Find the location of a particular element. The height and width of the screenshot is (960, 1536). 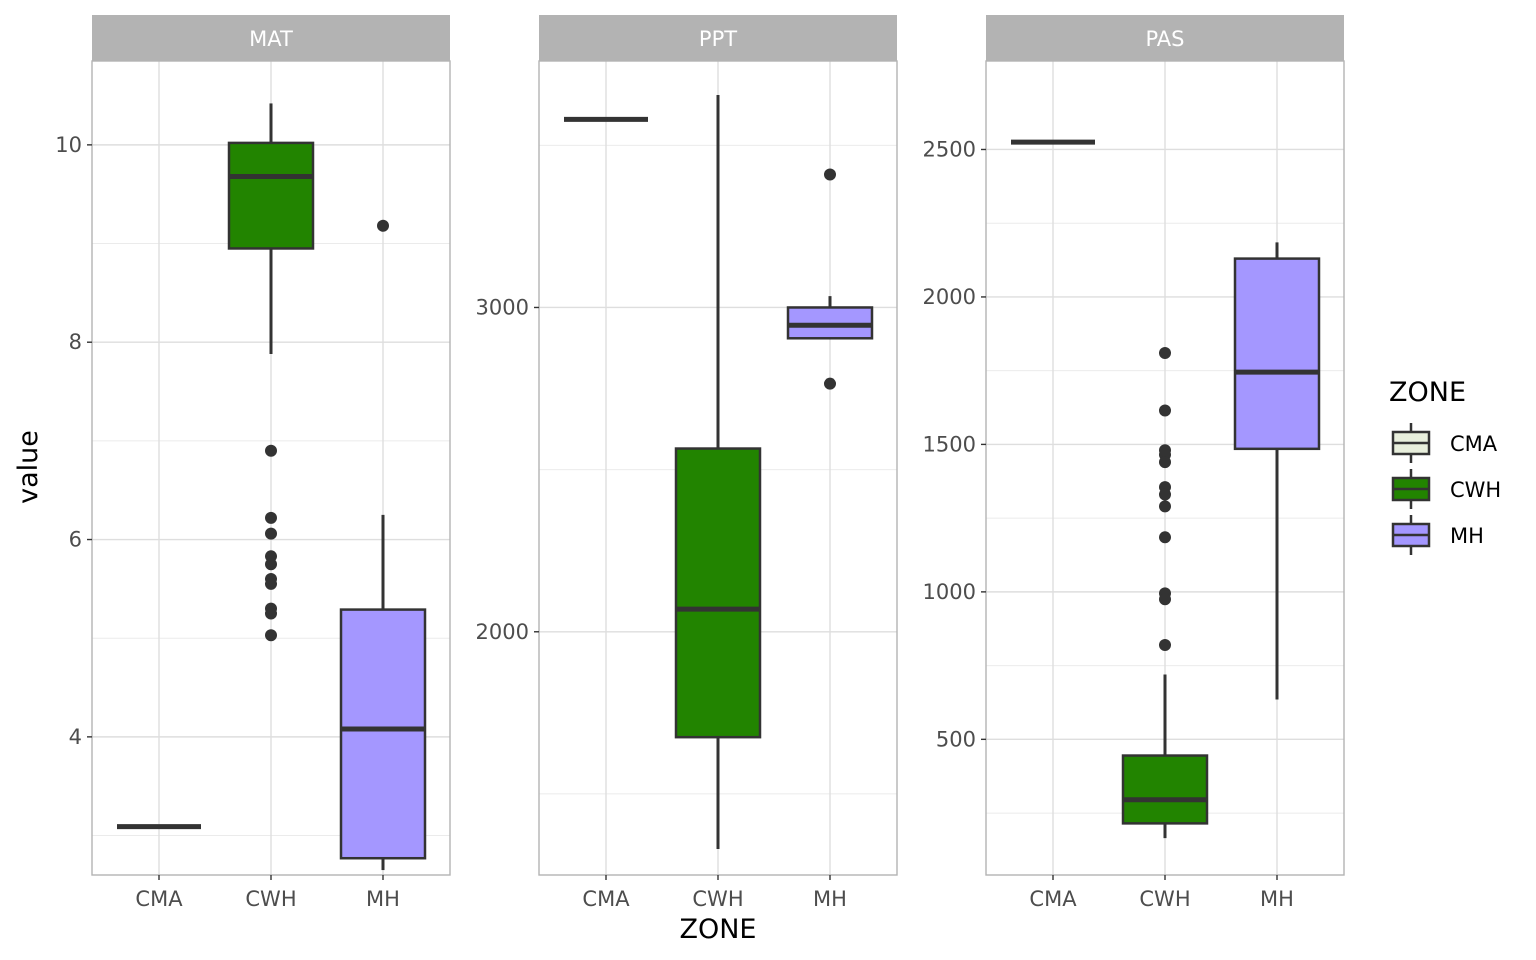

facet-strip-label: PPT is located at coordinates (718, 39).